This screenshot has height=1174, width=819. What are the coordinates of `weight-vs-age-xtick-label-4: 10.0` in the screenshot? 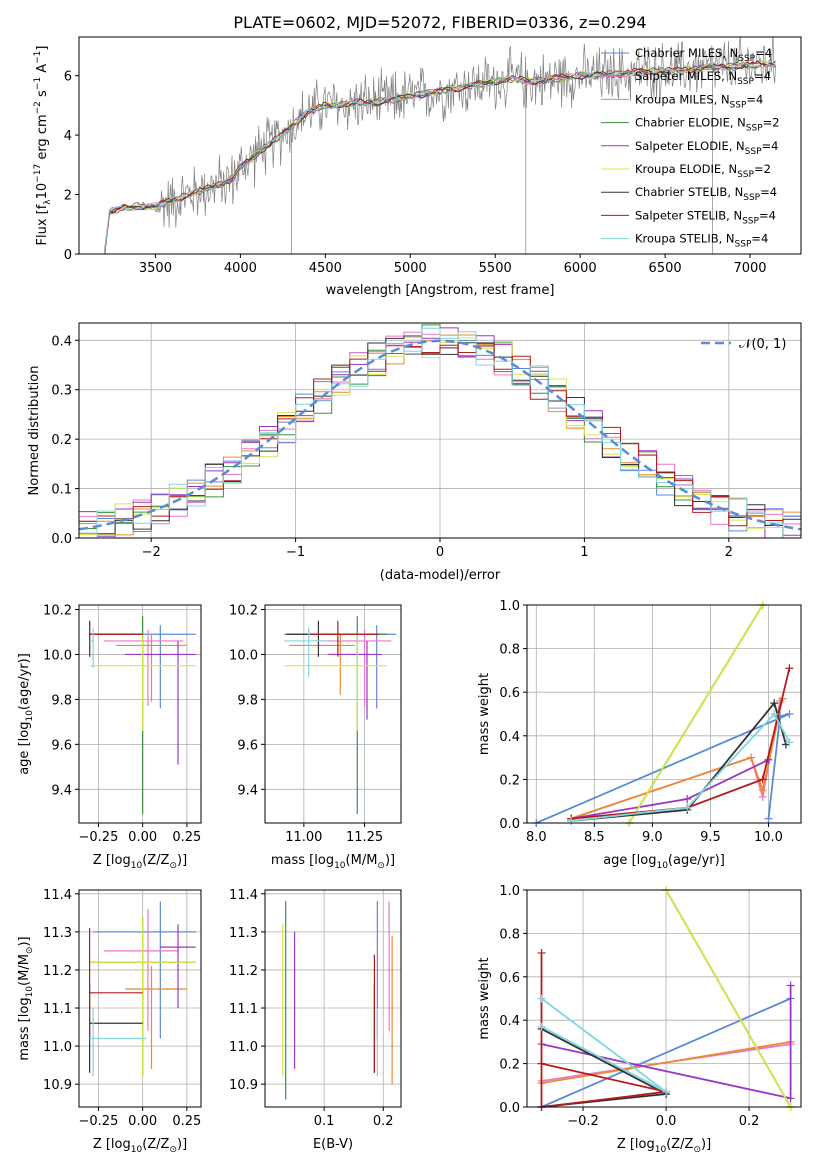 It's located at (768, 837).